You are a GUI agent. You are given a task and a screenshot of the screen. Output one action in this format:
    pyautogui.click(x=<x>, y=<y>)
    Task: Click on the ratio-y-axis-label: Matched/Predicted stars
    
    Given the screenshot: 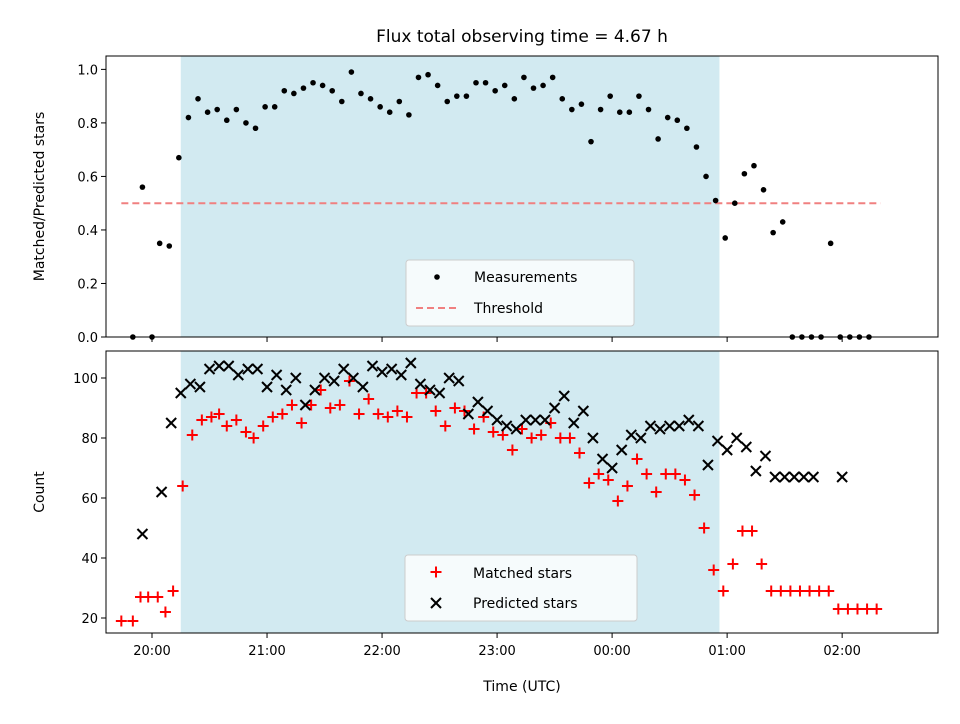 What is the action you would take?
    pyautogui.click(x=40, y=197)
    